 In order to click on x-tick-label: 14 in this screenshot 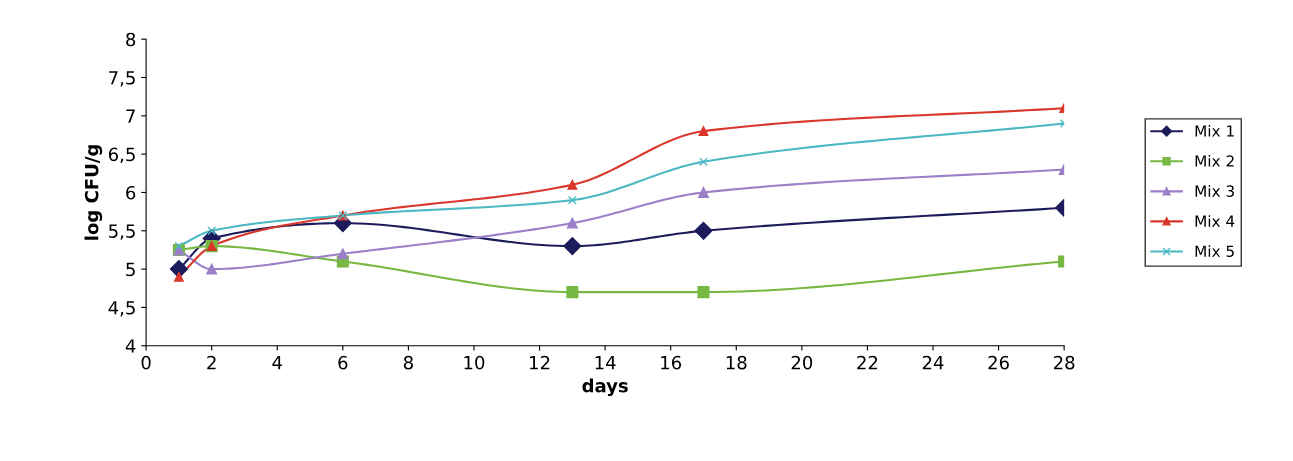, I will do `click(605, 363)`.